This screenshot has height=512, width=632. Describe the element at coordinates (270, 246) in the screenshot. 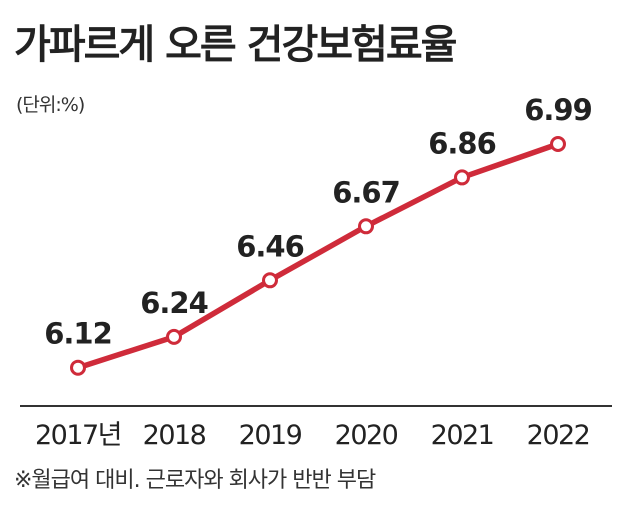

I see `data-label-2019: 6.46` at that location.